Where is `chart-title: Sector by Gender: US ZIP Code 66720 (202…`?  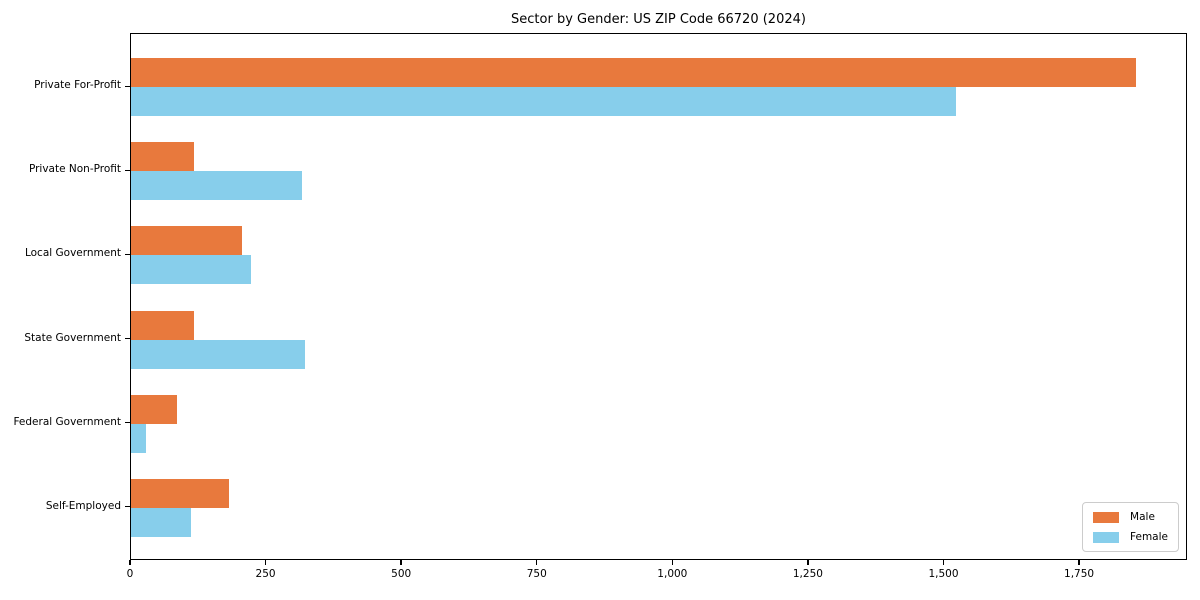
chart-title: Sector by Gender: US ZIP Code 66720 (202… is located at coordinates (658, 19).